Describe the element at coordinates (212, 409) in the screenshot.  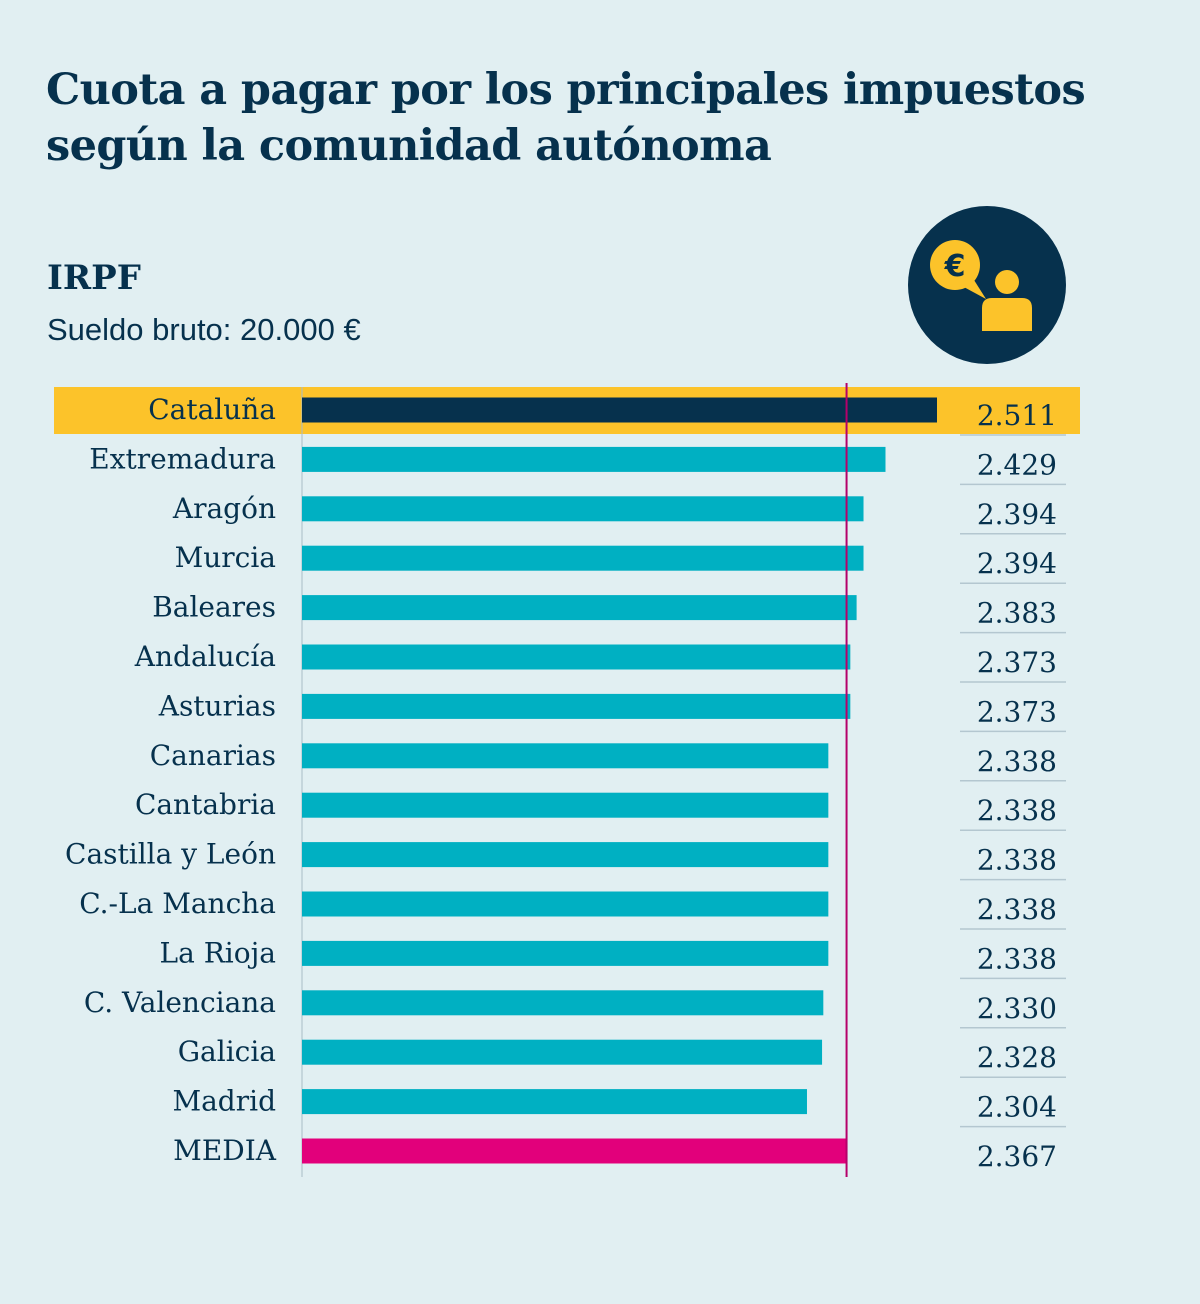
I see `category-label: Cataluña` at that location.